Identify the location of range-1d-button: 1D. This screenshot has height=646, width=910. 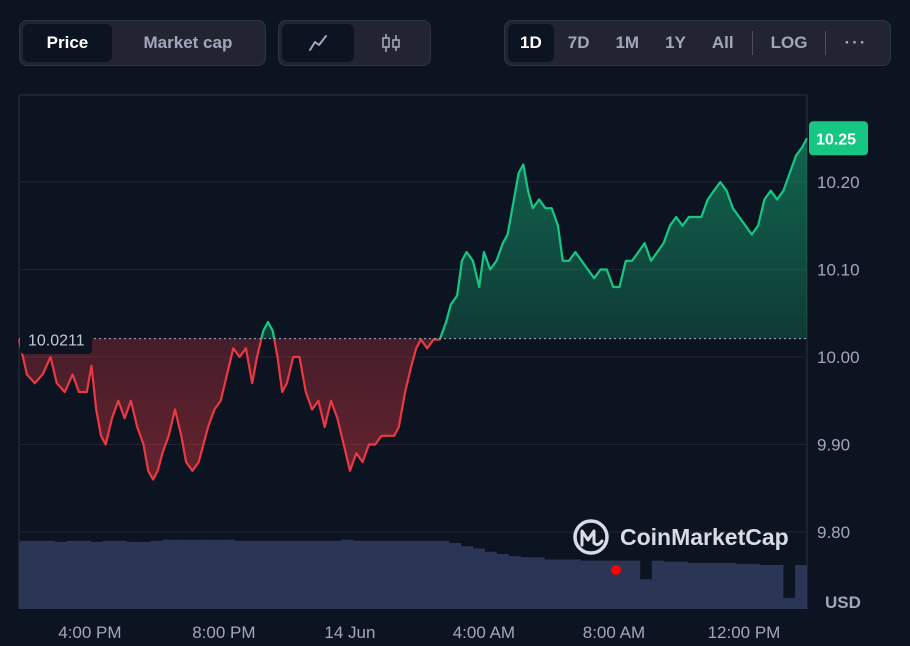
(531, 43).